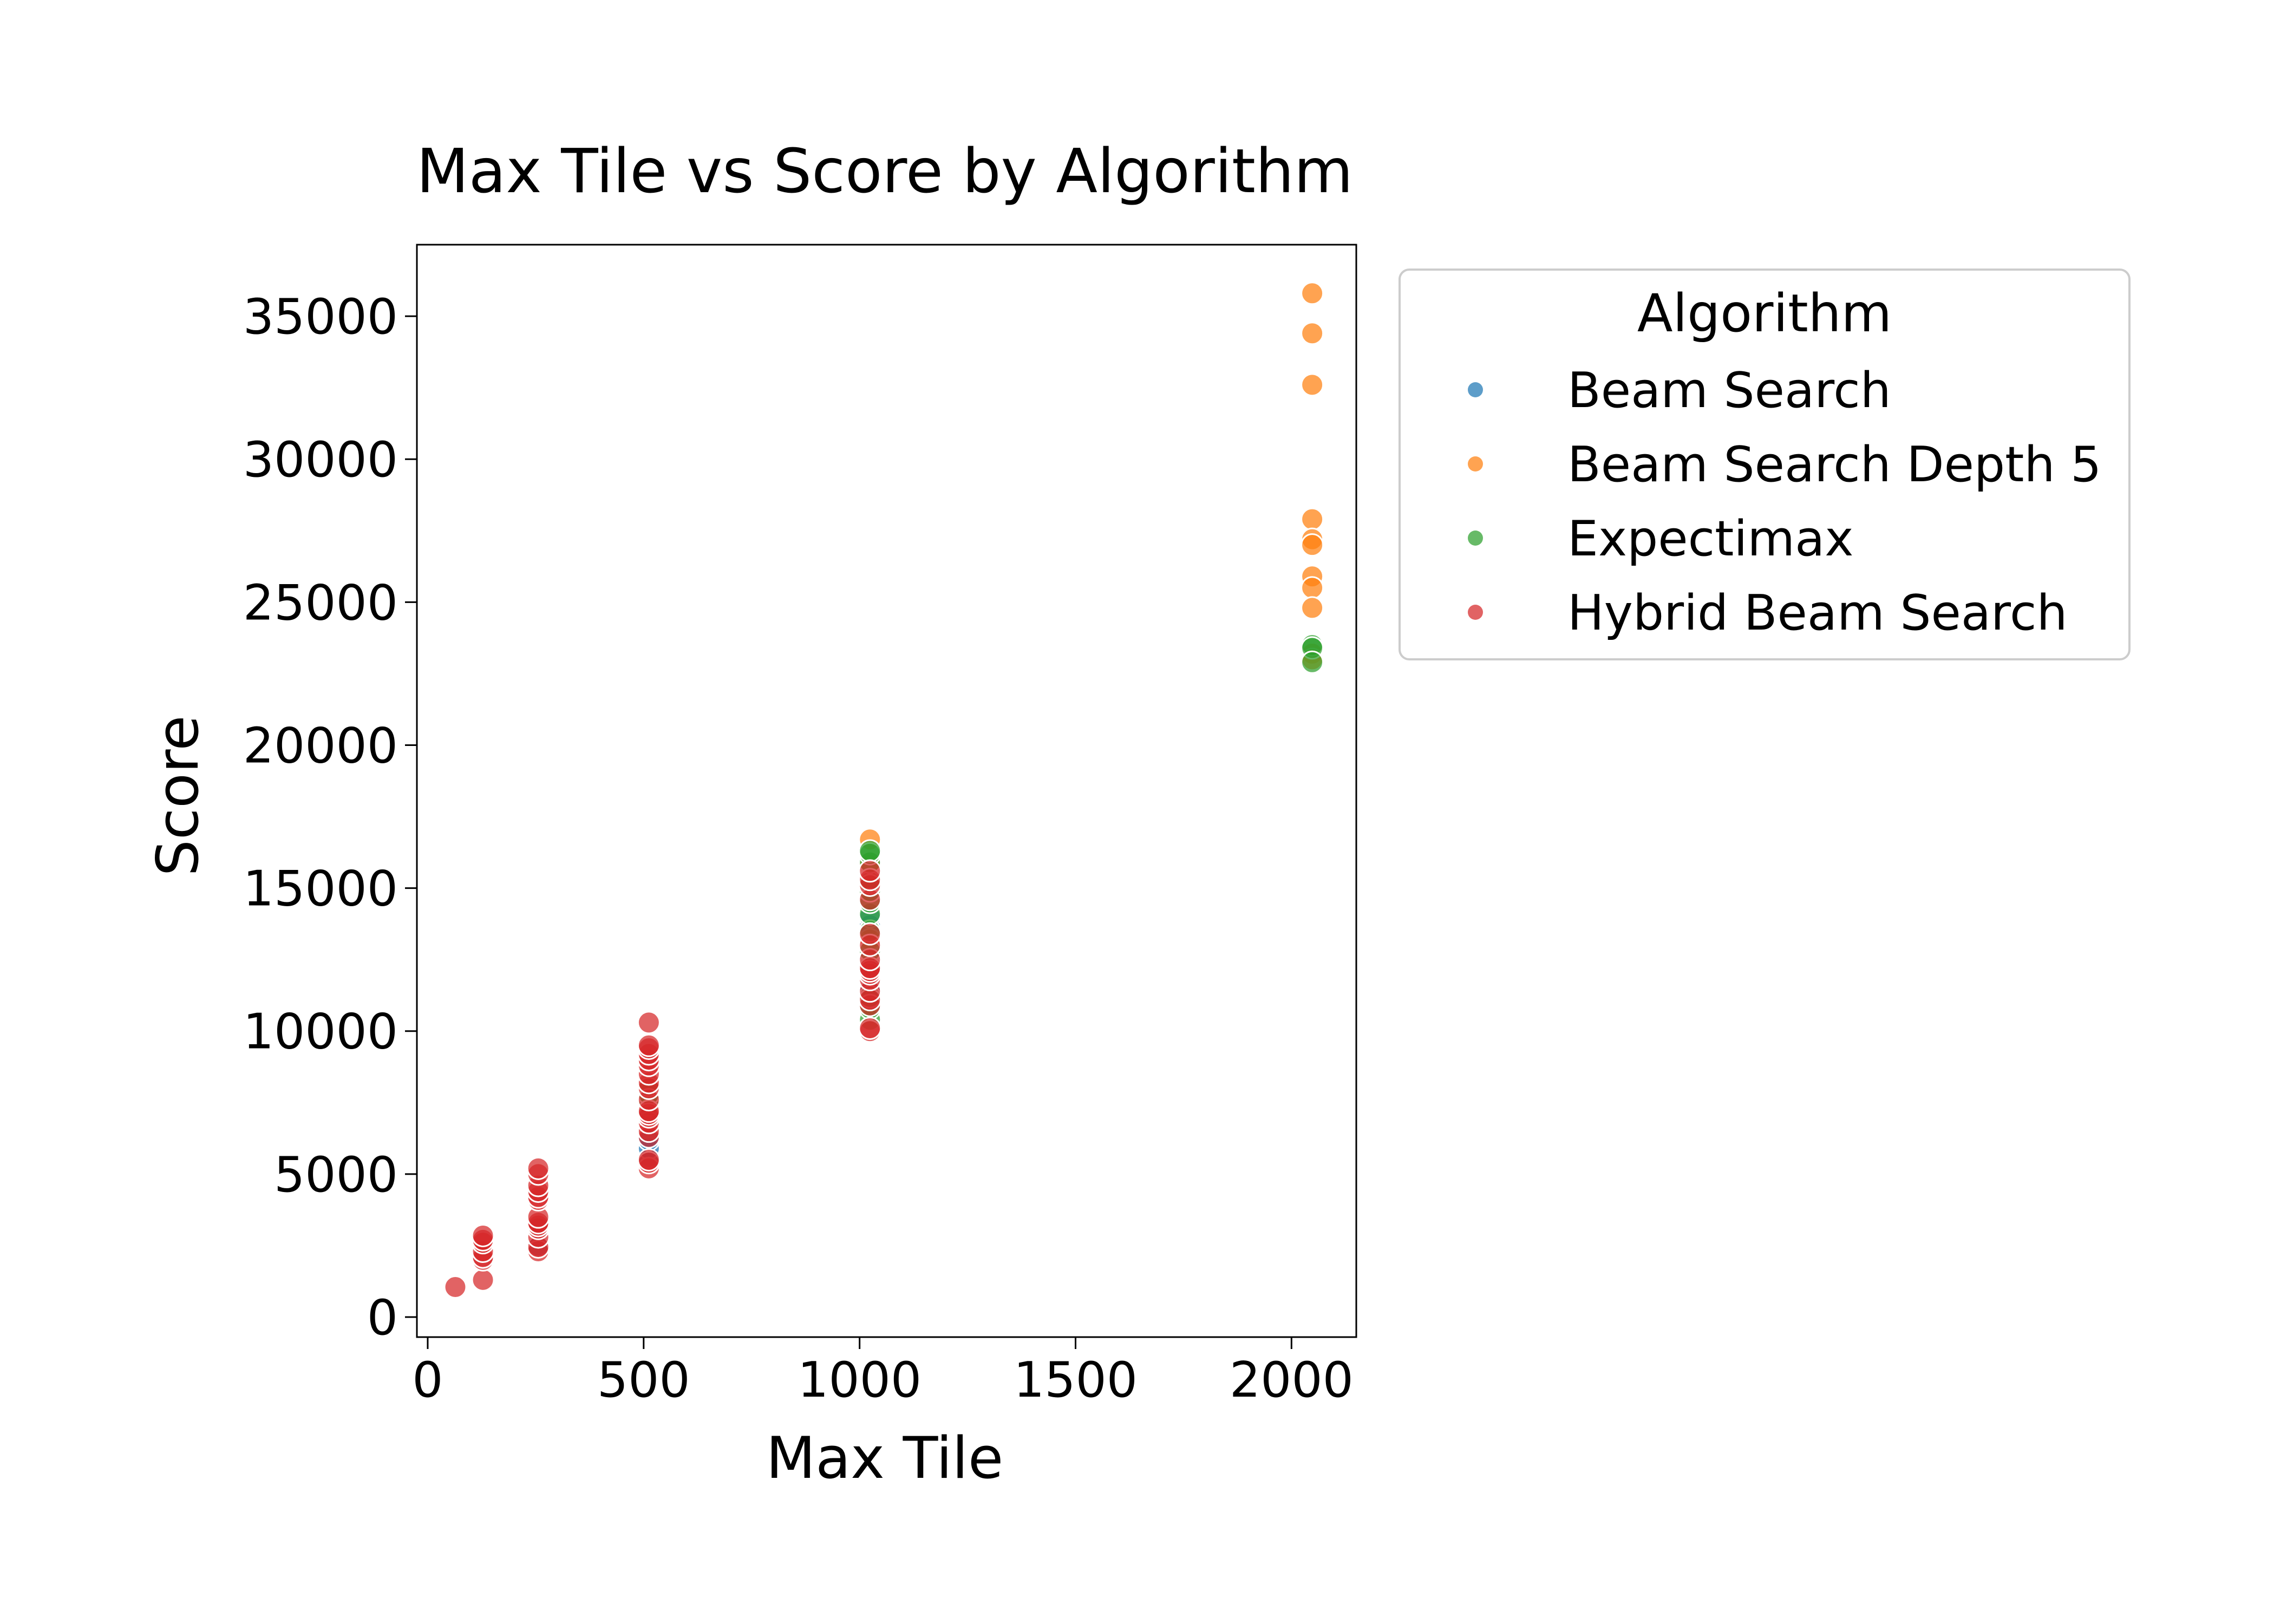  What do you see at coordinates (1729, 390) in the screenshot?
I see `legend-label: Beam Search` at bounding box center [1729, 390].